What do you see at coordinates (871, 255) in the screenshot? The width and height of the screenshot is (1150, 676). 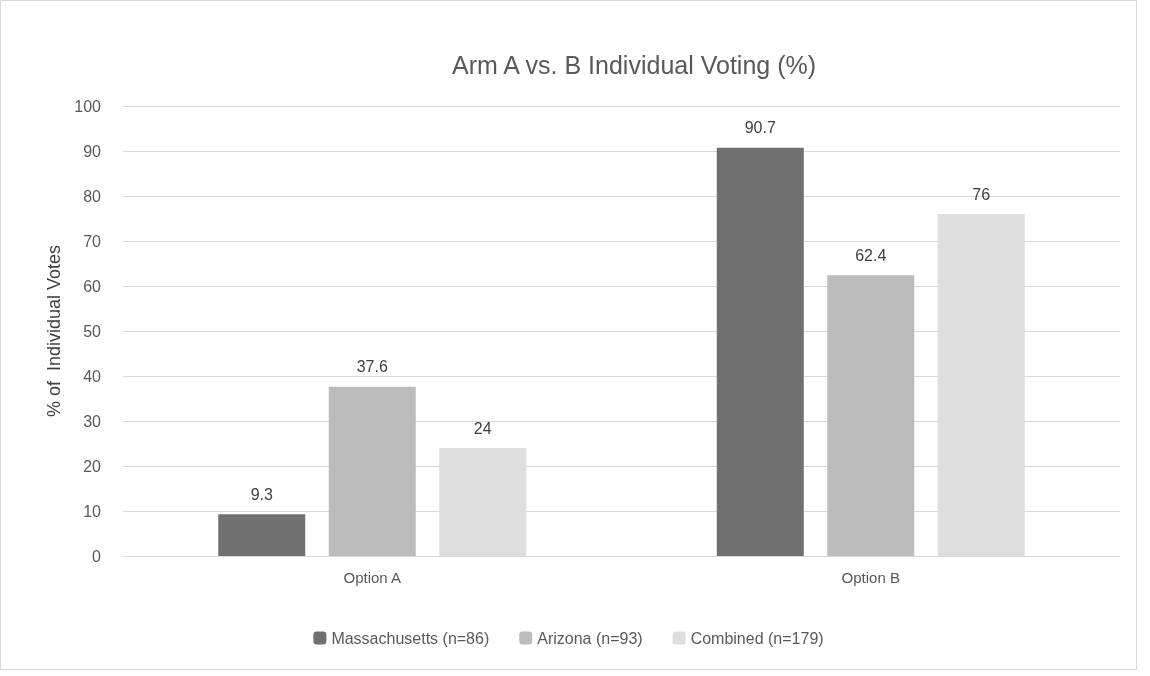 I see `data-label: 62.4` at bounding box center [871, 255].